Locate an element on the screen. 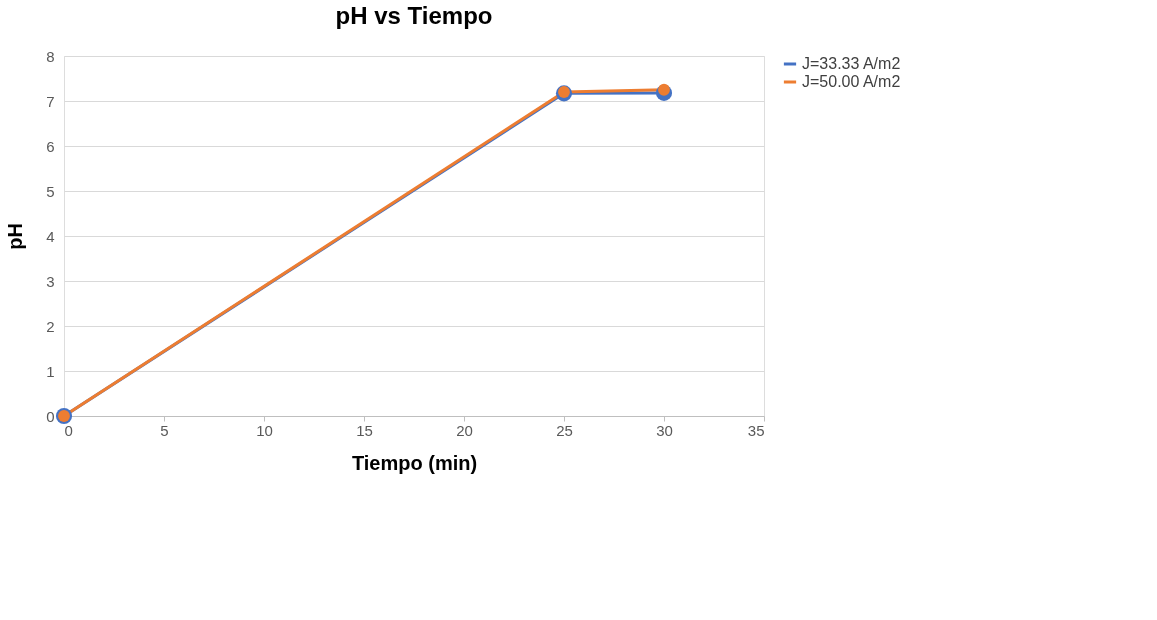  y-tick-label: 0 is located at coordinates (50, 416).